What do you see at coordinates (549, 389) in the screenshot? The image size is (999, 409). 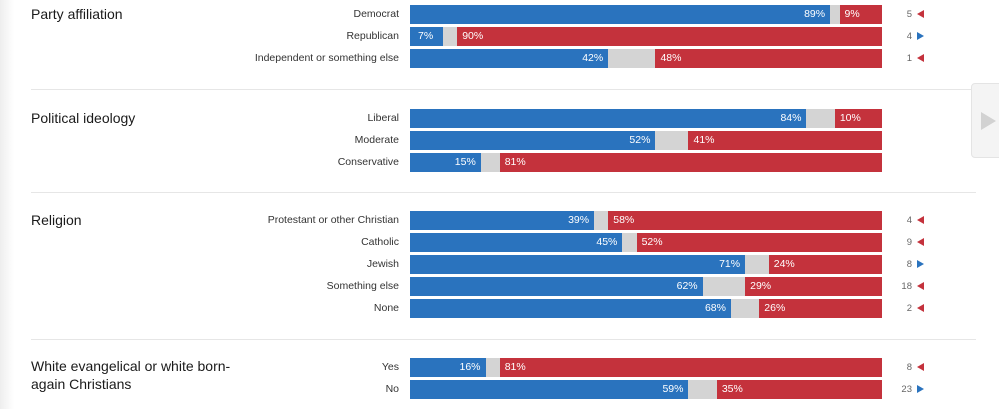 I see `democrat-bar: 59%` at bounding box center [549, 389].